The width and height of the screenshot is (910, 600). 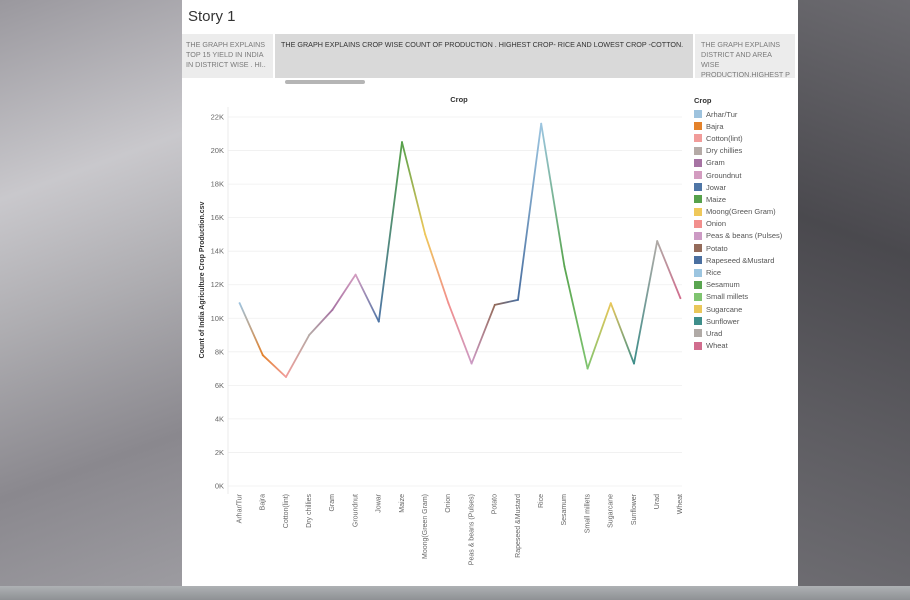 What do you see at coordinates (746, 321) in the screenshot?
I see `legend-item: Sunflower` at bounding box center [746, 321].